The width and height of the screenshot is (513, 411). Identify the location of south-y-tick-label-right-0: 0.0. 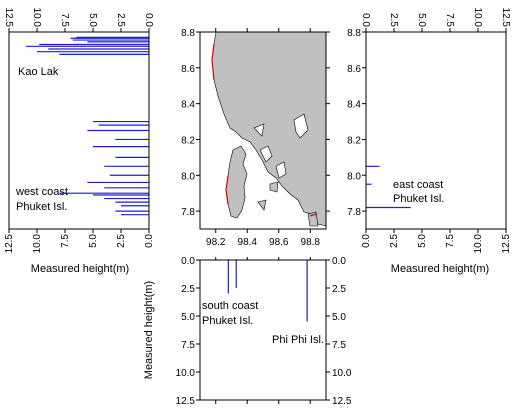
(339, 261).